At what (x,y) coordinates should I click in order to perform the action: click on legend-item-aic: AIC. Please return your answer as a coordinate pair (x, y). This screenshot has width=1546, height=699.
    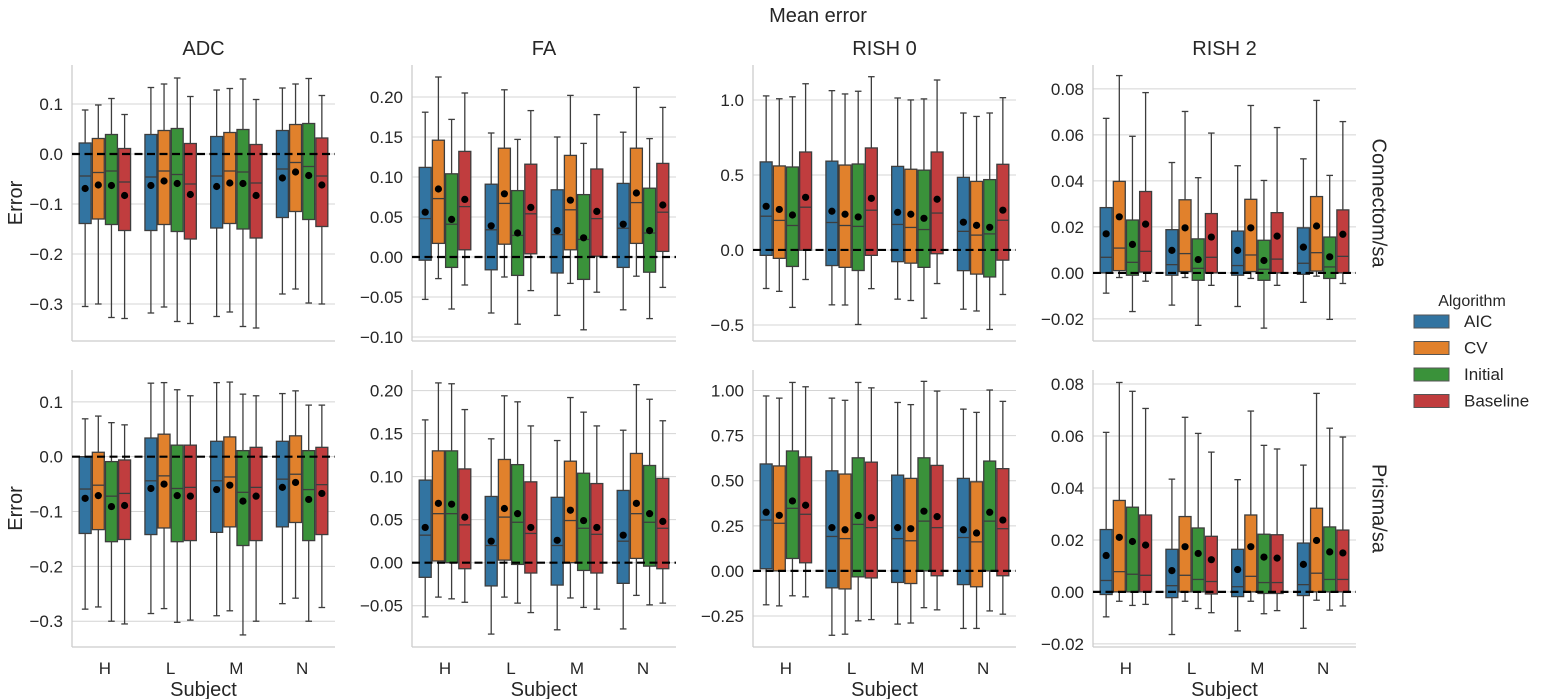
    Looking at the image, I should click on (1452, 321).